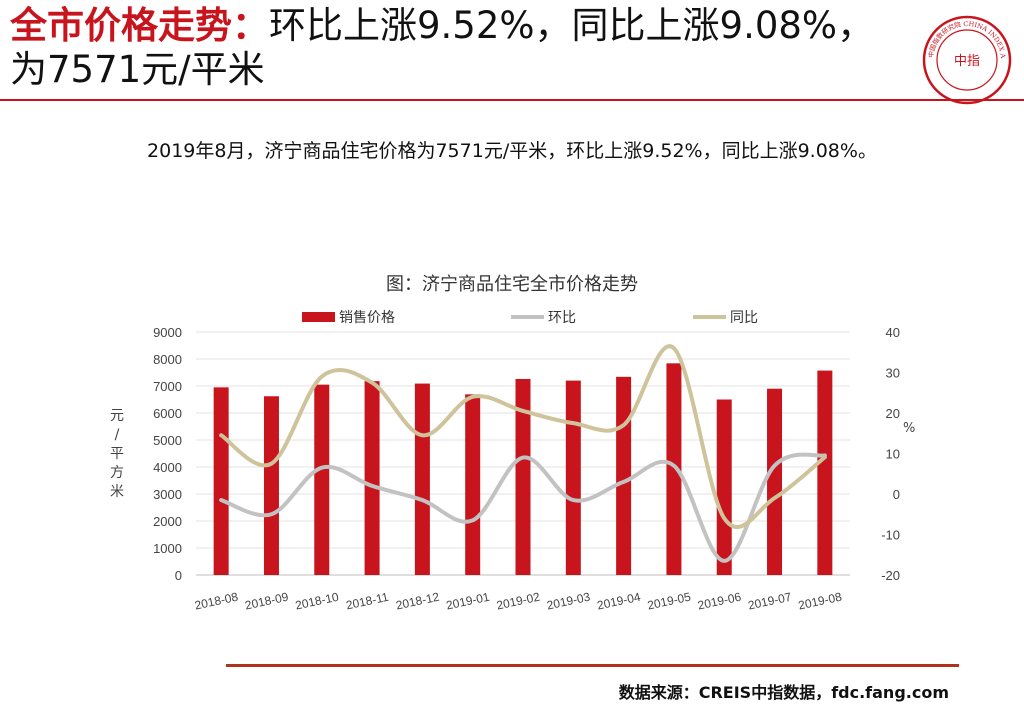 The image size is (1024, 709). Describe the element at coordinates (167, 521) in the screenshot. I see `y-tick-left: 2000` at that location.